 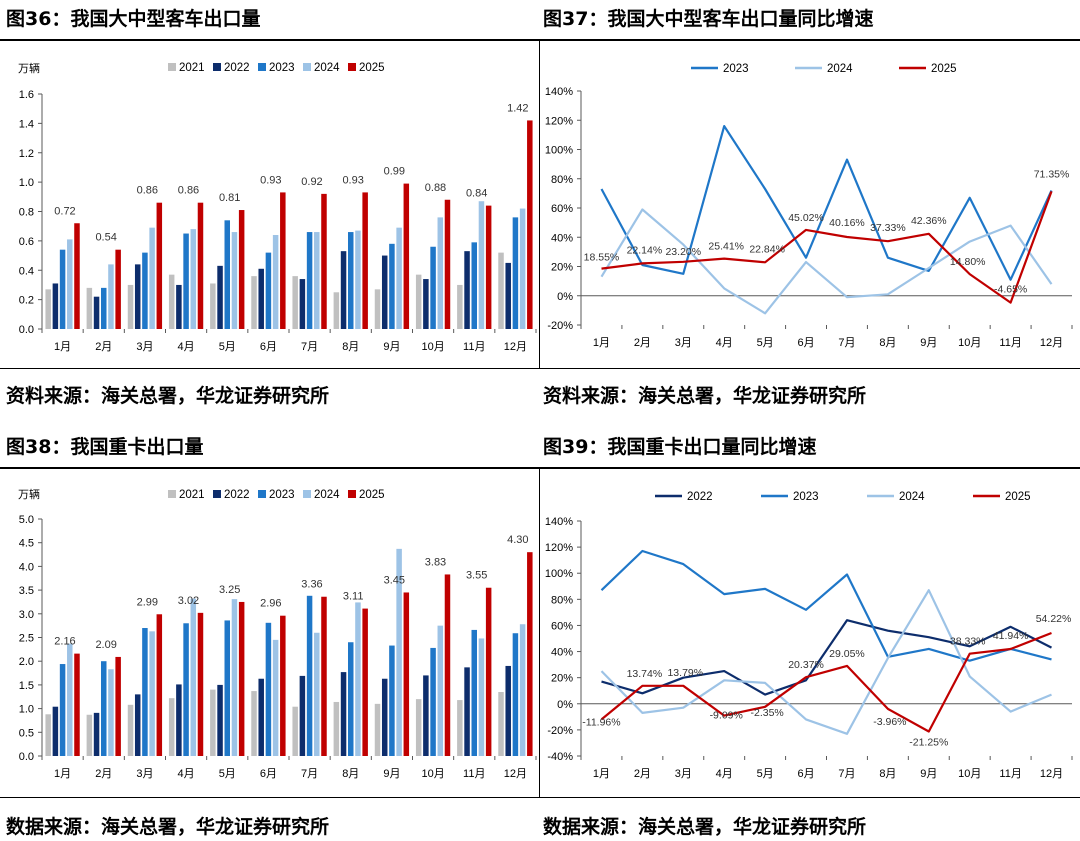 What do you see at coordinates (1010, 343) in the screenshot?
I see `fig37-x-tick-label: 11月` at bounding box center [1010, 343].